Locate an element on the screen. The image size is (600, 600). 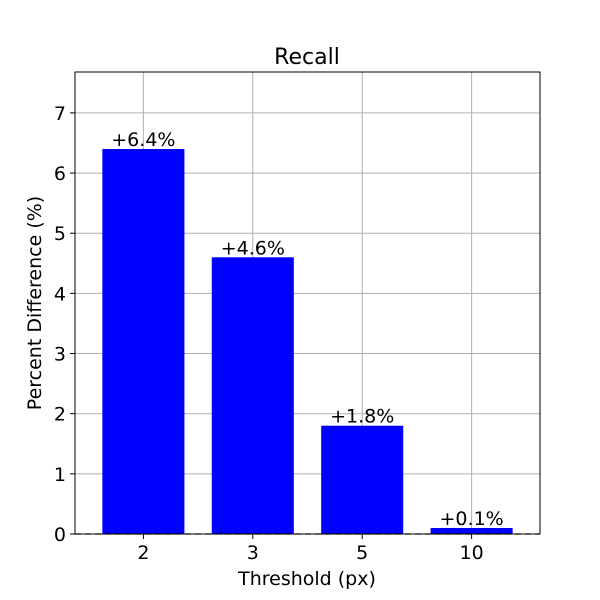
y-tick-label: 4 is located at coordinates (60, 294).